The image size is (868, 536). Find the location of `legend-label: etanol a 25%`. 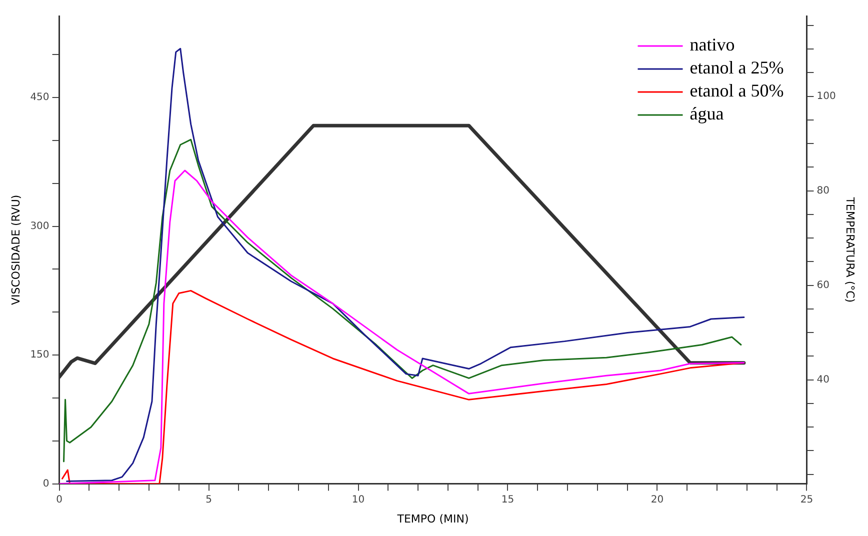

legend-label: etanol a 25% is located at coordinates (737, 68).